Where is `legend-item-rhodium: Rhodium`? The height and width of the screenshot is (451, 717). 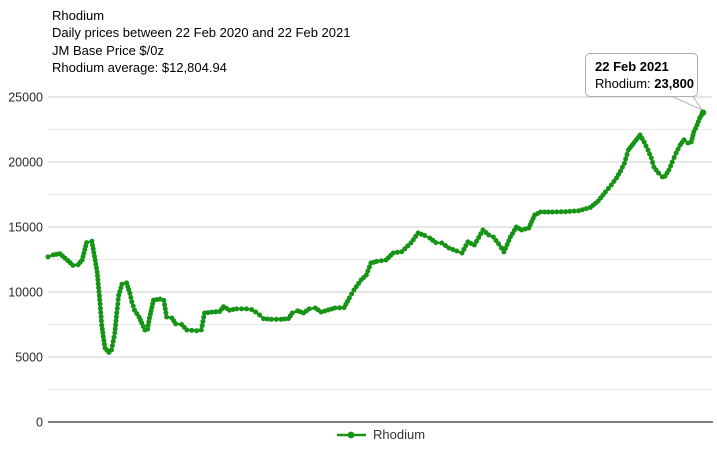
legend-item-rhodium: Rhodium is located at coordinates (380, 434).